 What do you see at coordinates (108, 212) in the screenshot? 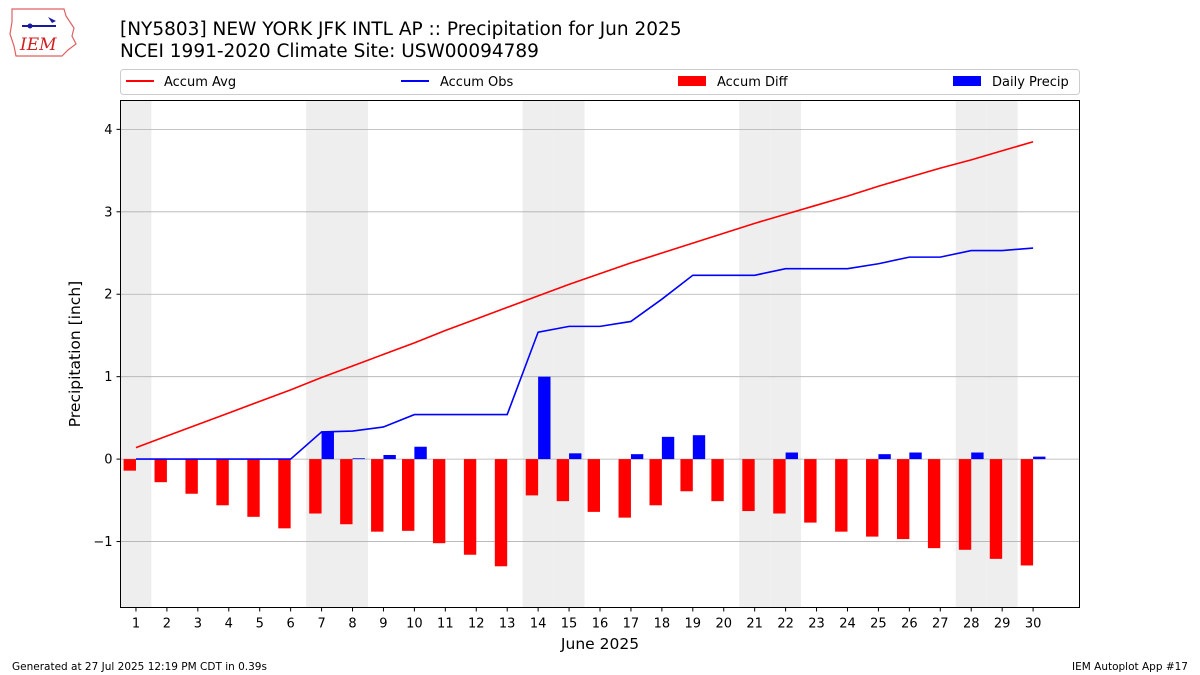
I see `y-tick-label: 3` at bounding box center [108, 212].